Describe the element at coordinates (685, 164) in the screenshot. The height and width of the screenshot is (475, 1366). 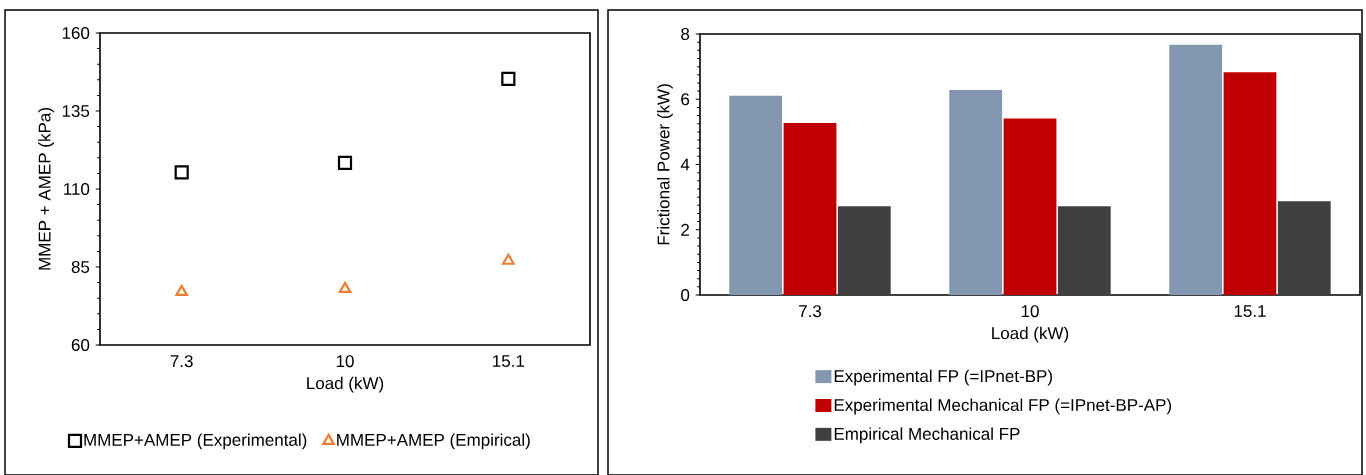
I see `y-tick-label: 4` at that location.